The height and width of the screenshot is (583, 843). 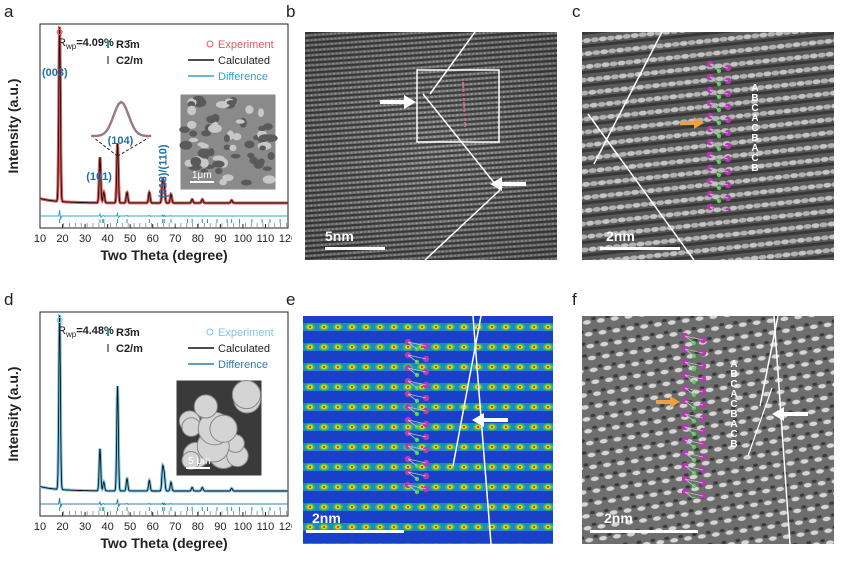 I want to click on rwp-value: =4.09%, so click(x=95, y=43).